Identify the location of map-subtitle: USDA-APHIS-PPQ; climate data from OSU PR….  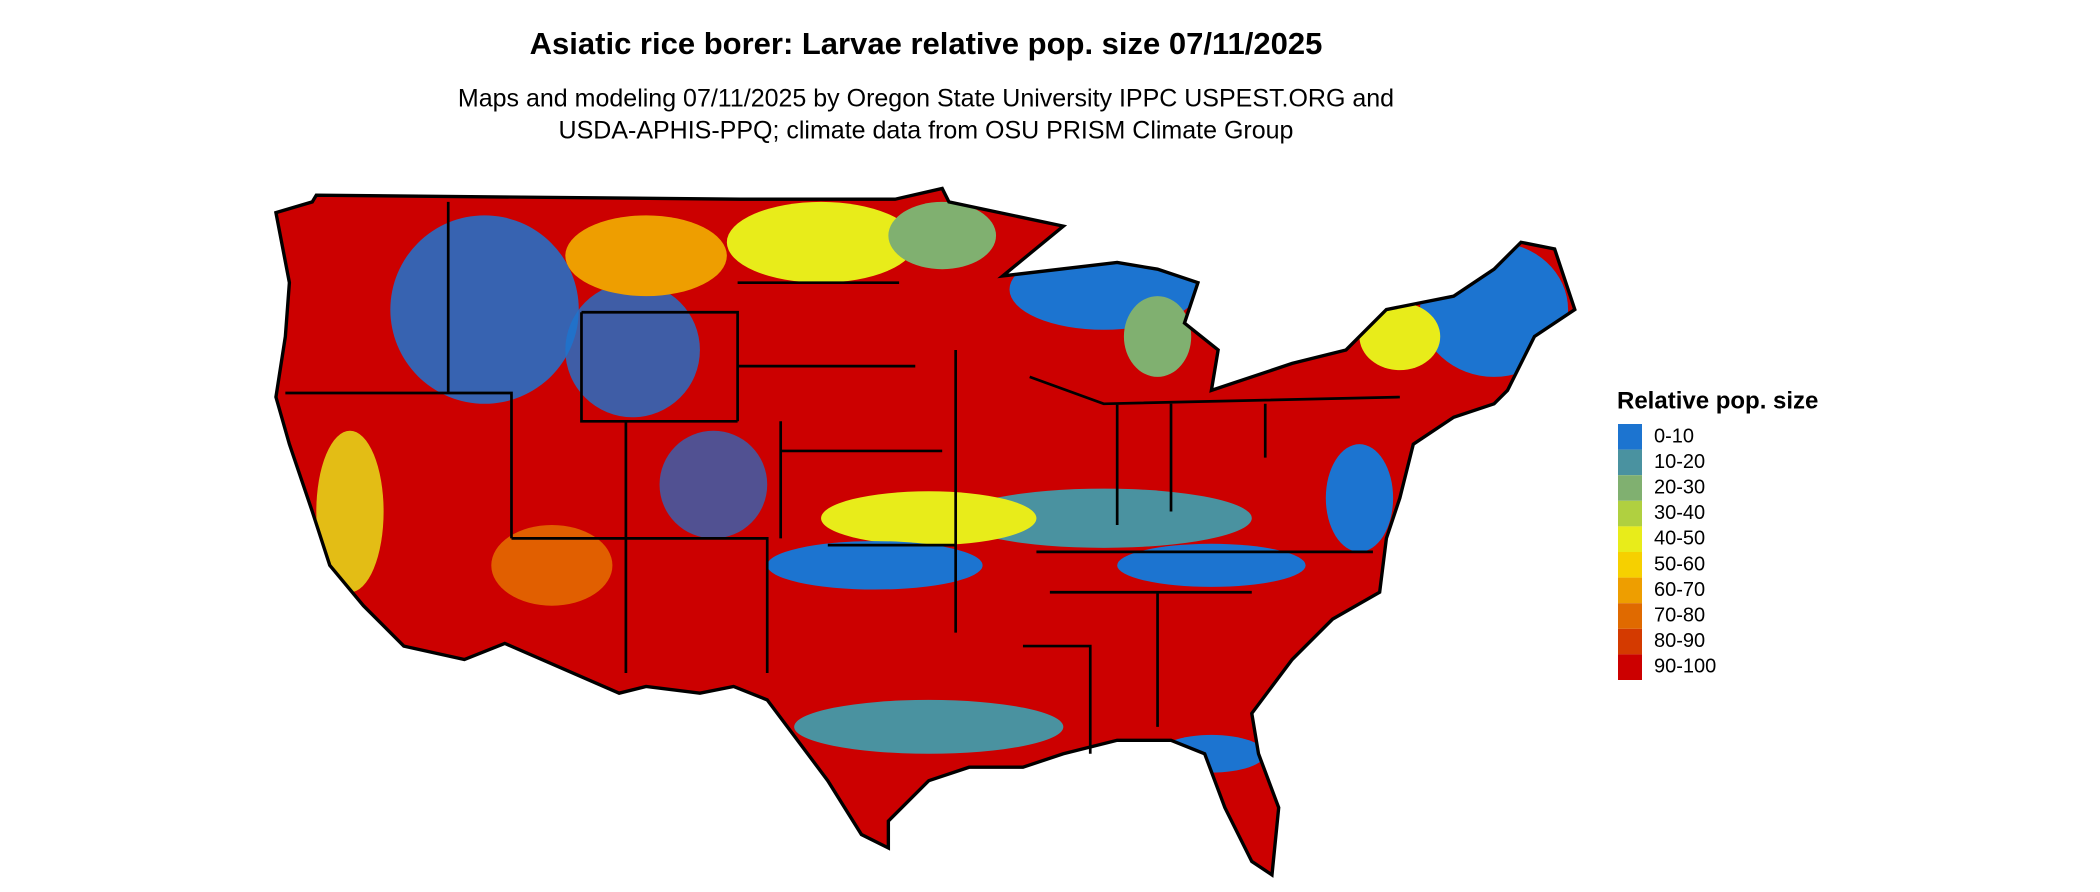
(926, 131).